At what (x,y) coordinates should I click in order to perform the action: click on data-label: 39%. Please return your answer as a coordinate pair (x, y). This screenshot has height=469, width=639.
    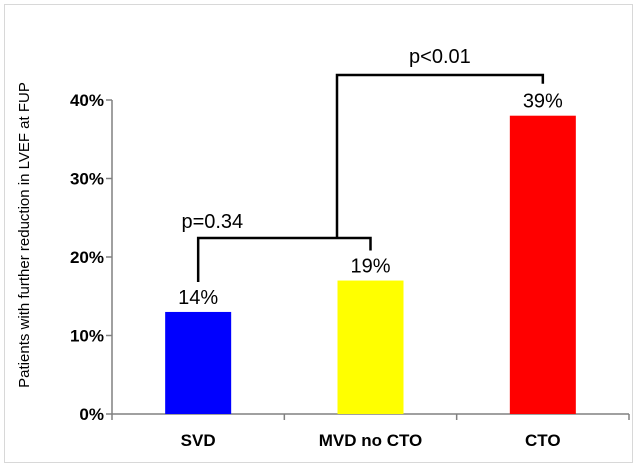
    Looking at the image, I should click on (543, 102).